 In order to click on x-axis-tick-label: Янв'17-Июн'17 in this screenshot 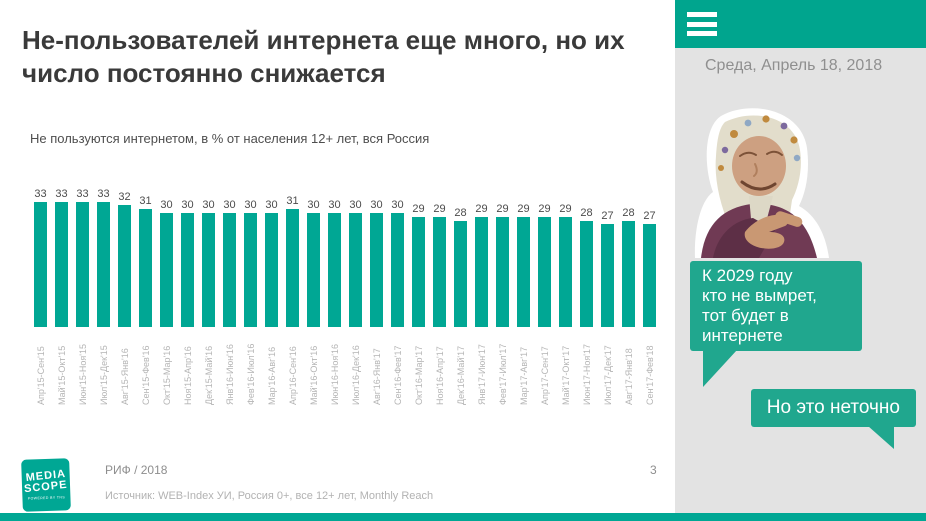, I will do `click(481, 374)`.